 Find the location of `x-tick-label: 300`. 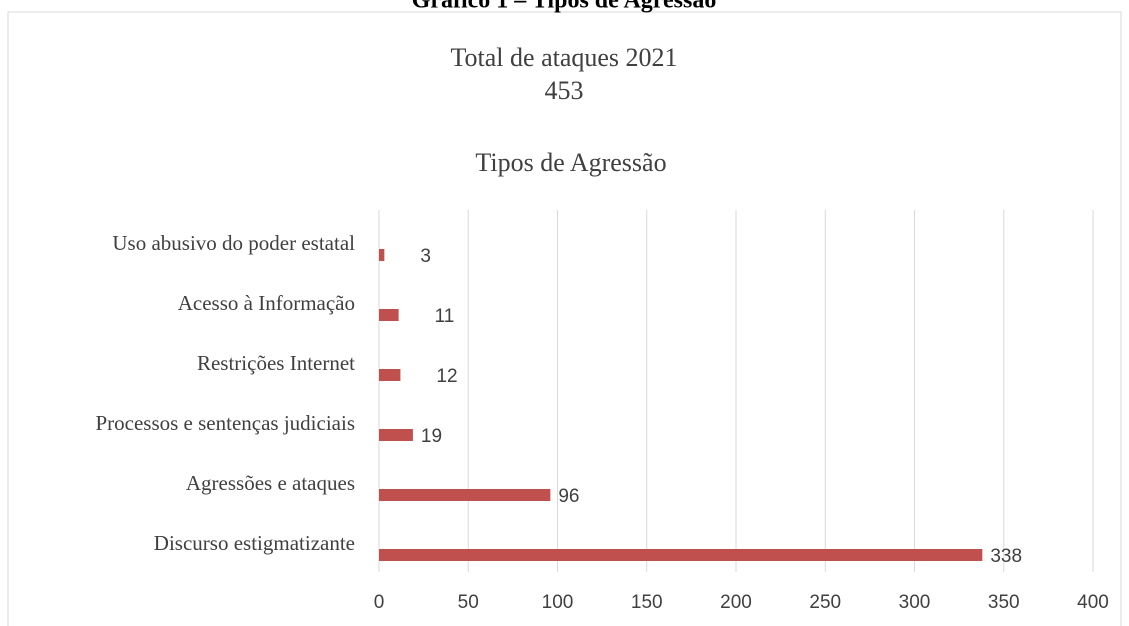

x-tick-label: 300 is located at coordinates (915, 602).